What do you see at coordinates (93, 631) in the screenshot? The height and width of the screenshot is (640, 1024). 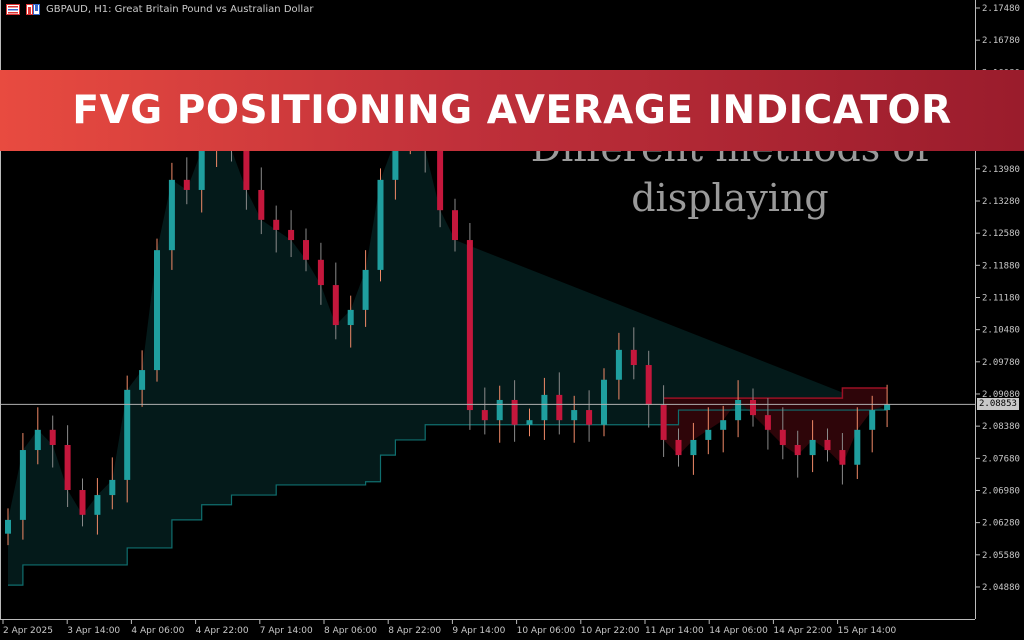 I see `x-tick-label: 3 Apr 14:00` at bounding box center [93, 631].